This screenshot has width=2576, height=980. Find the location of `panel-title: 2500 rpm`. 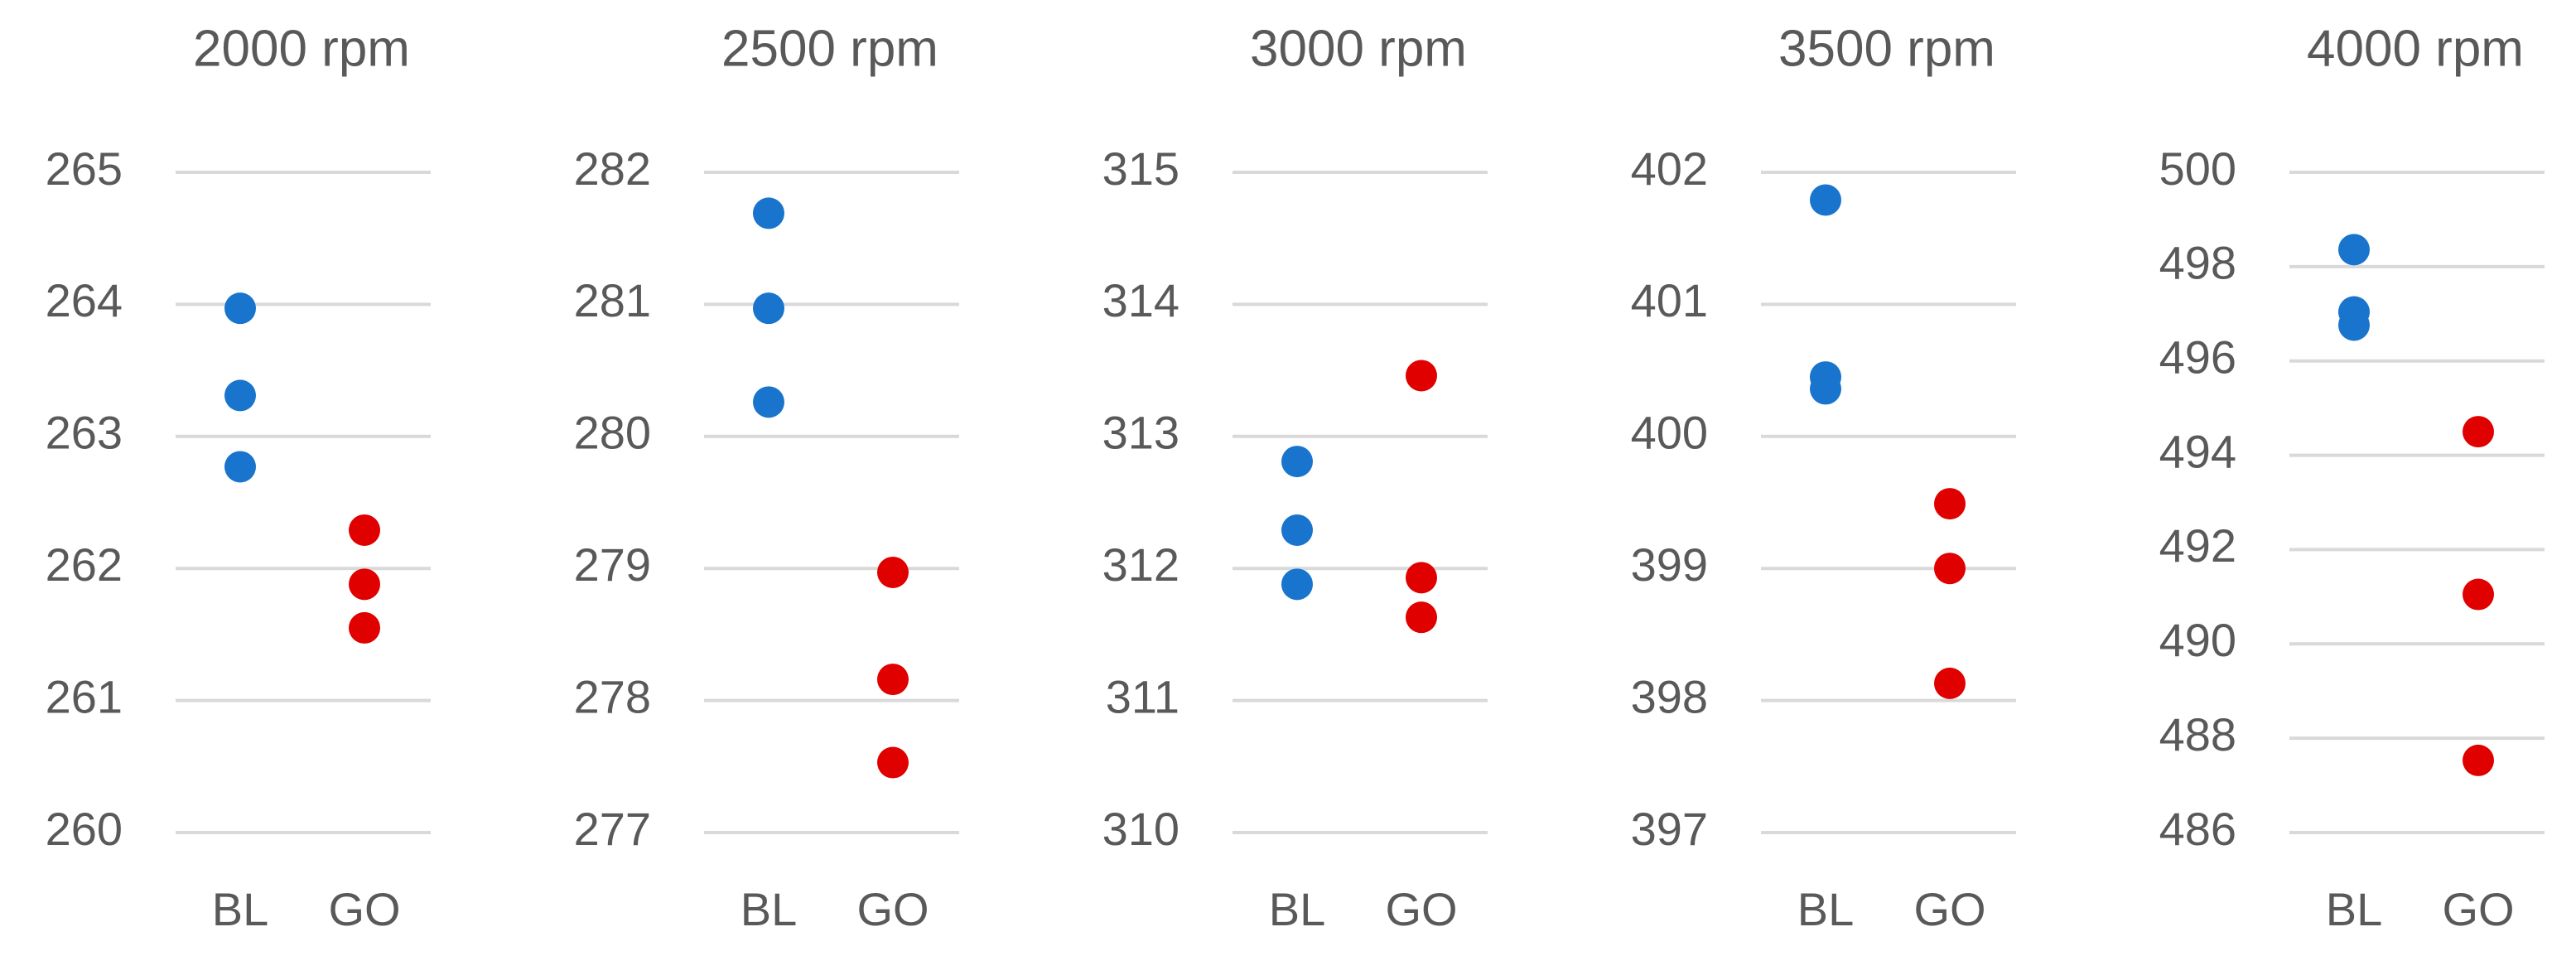

panel-title: 2500 rpm is located at coordinates (829, 48).